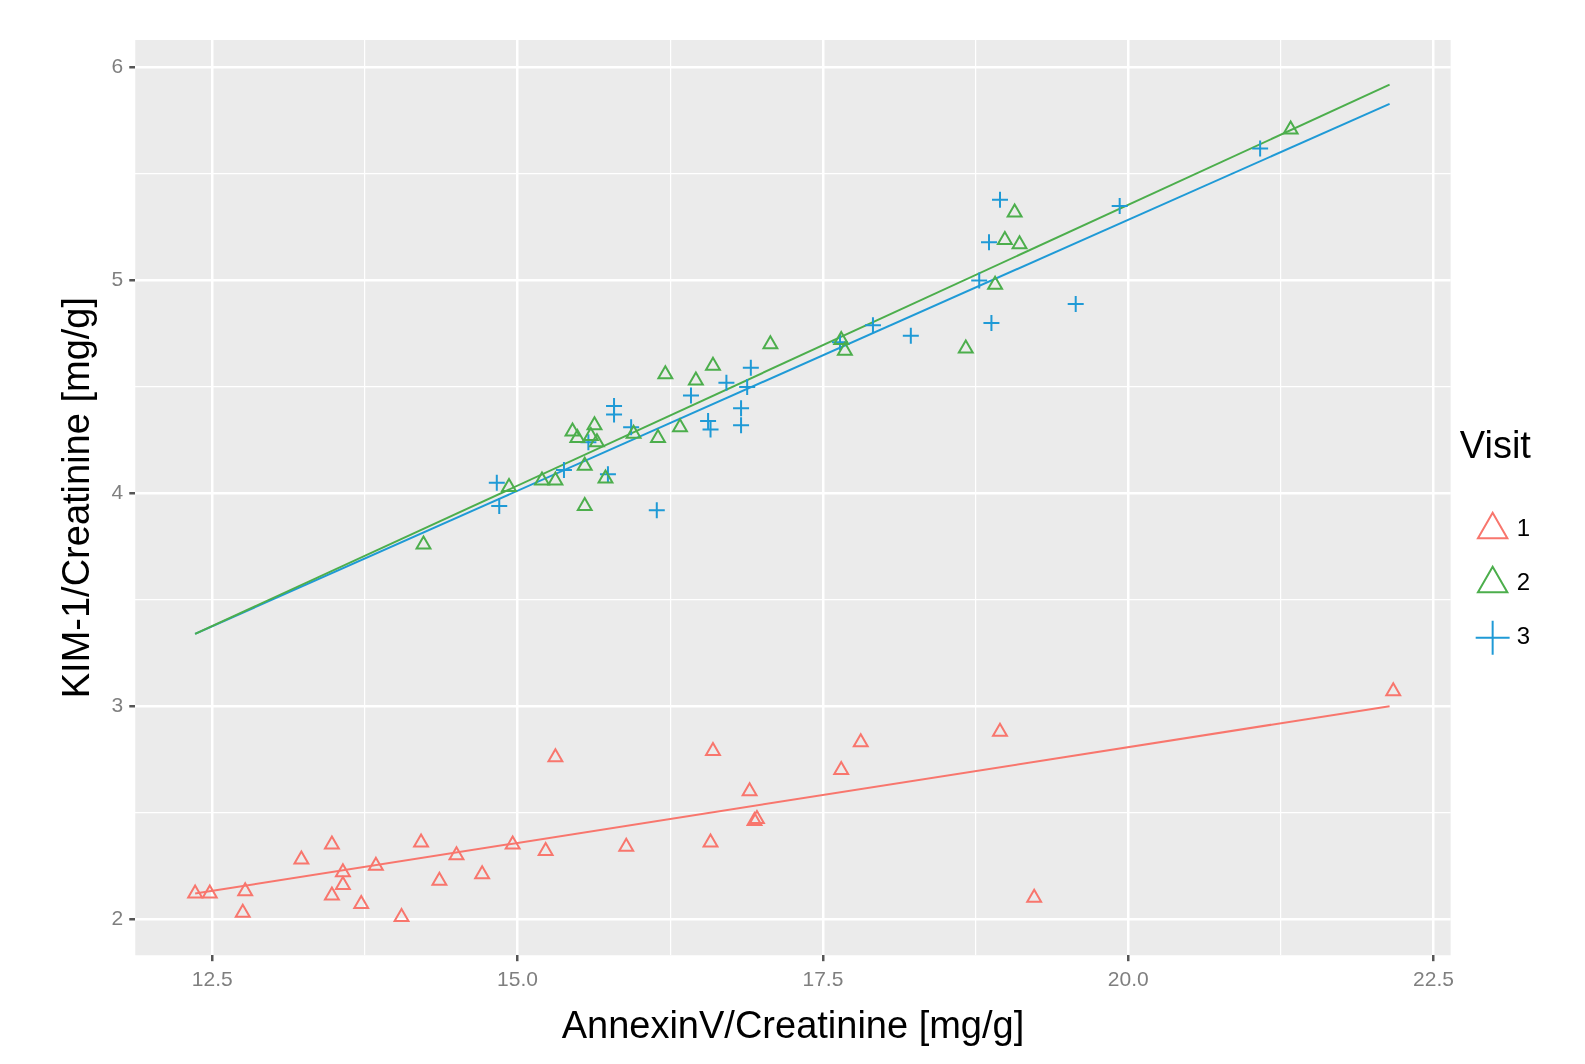  Describe the element at coordinates (1523, 528) in the screenshot. I see `legend-label: 1` at that location.